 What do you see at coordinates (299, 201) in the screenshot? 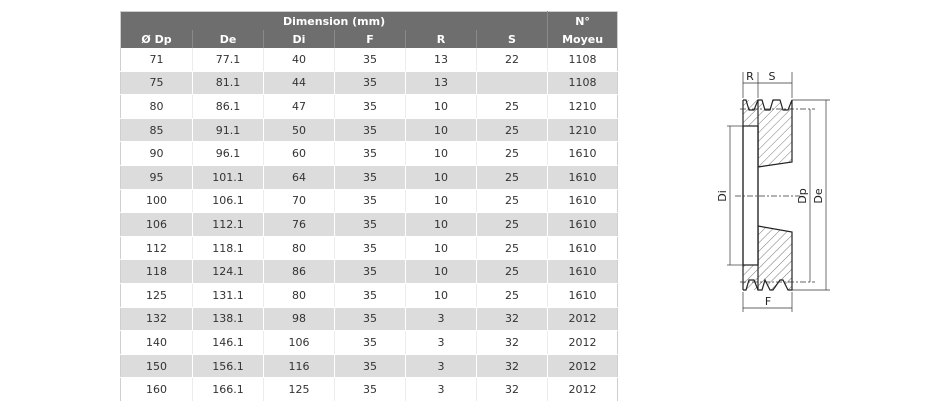
I see `table-cell: 70` at bounding box center [299, 201].